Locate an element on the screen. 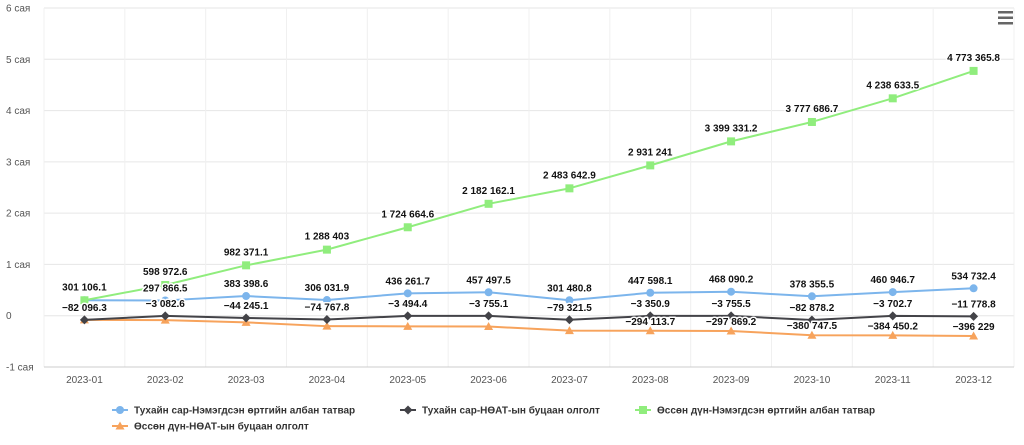 Image resolution: width=1024 pixels, height=445 pixels. x-tick-label: 2023-06 is located at coordinates (488, 380).